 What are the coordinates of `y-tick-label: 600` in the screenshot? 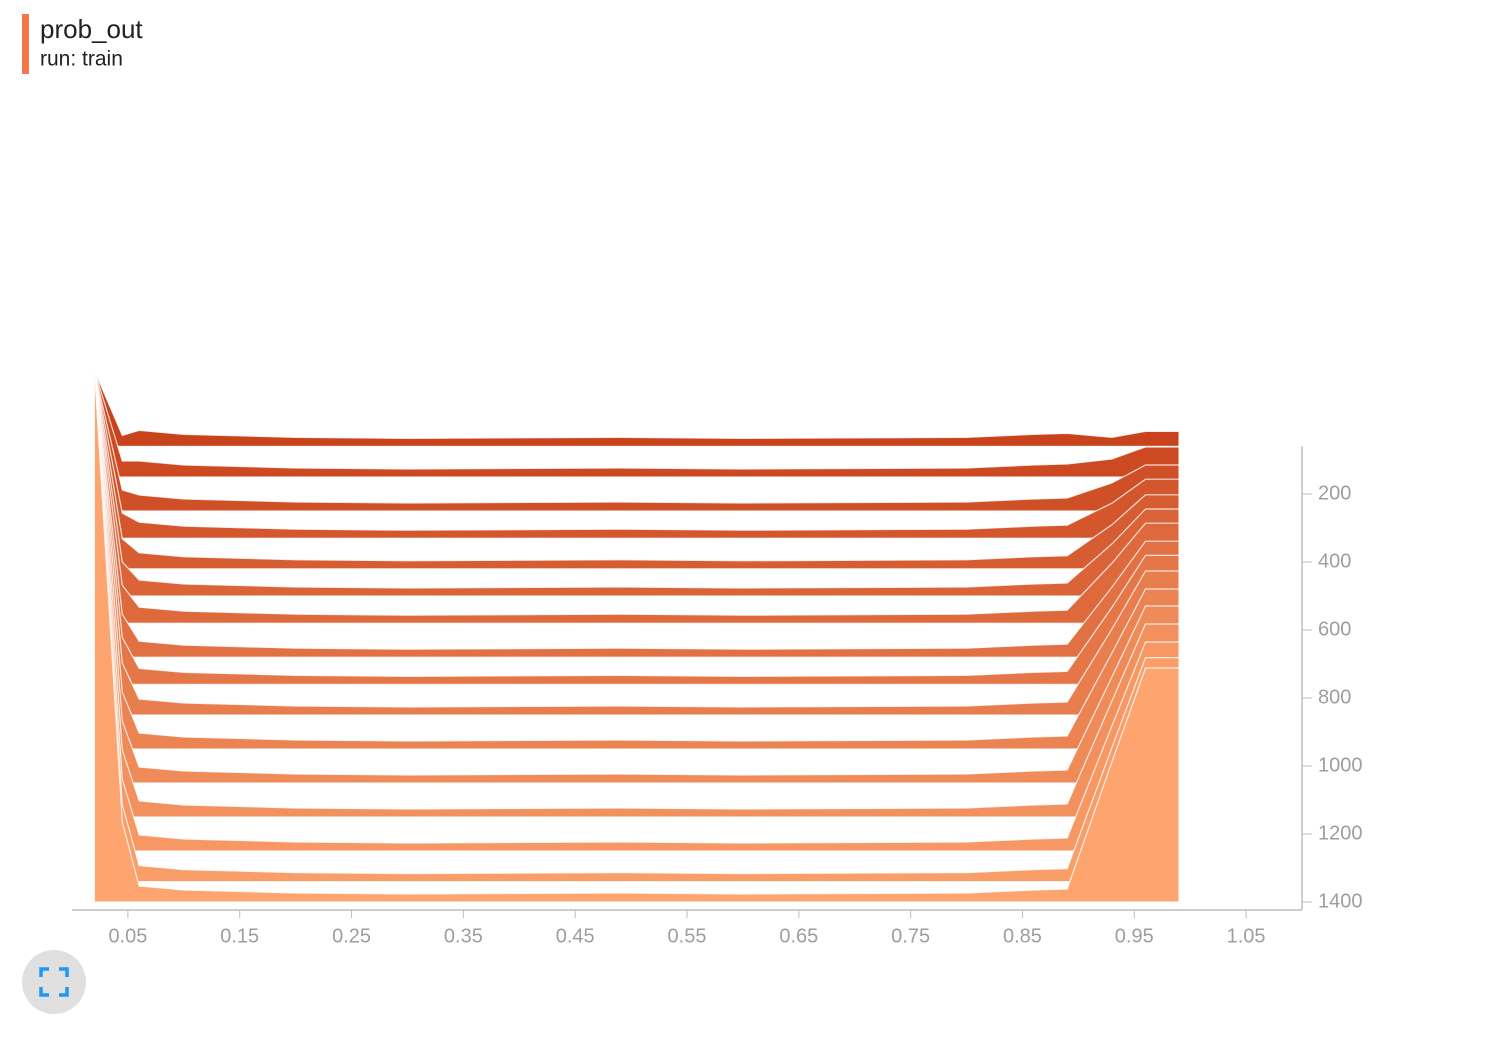 It's located at (1334, 629).